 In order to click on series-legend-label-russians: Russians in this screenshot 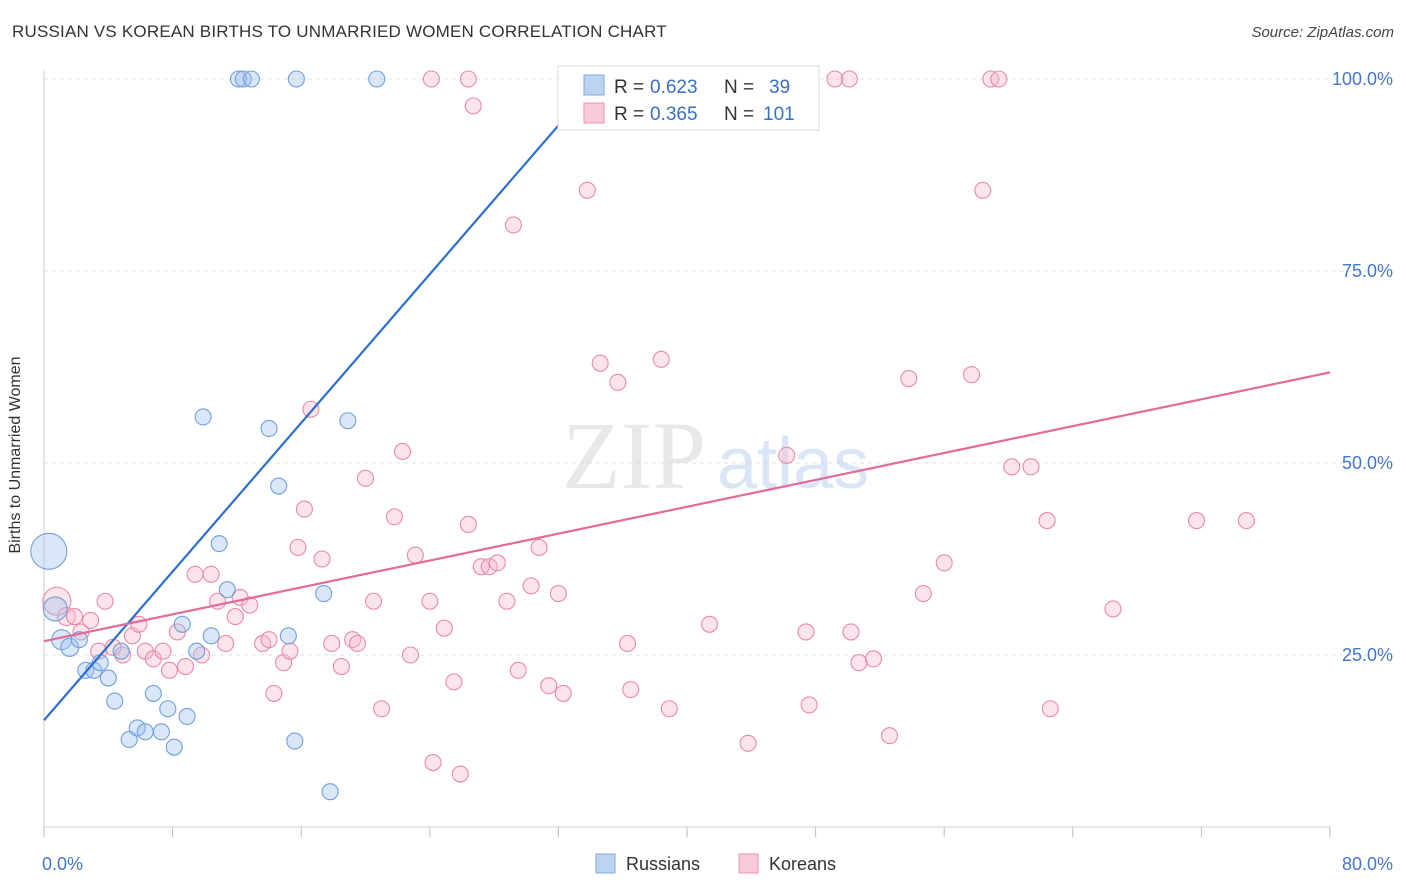, I will do `click(663, 864)`.